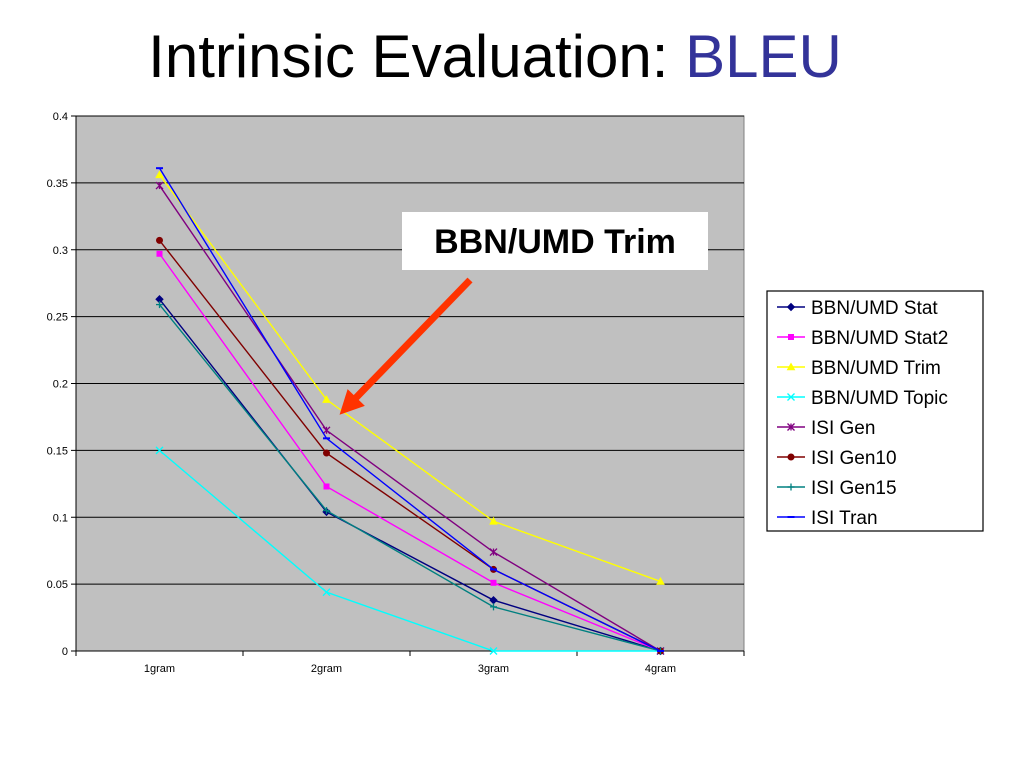 This screenshot has height=768, width=1024. I want to click on annotation-arrow-head, so click(352, 402).